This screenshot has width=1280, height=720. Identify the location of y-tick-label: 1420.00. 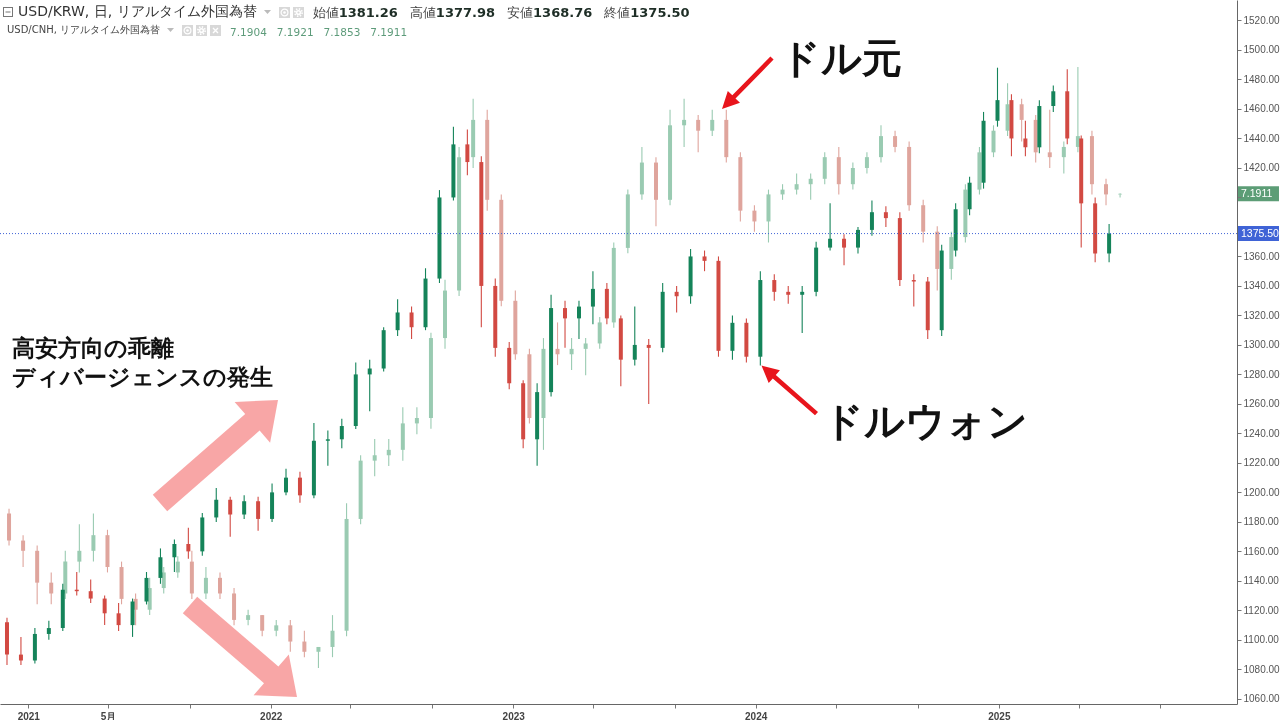
(1261, 168).